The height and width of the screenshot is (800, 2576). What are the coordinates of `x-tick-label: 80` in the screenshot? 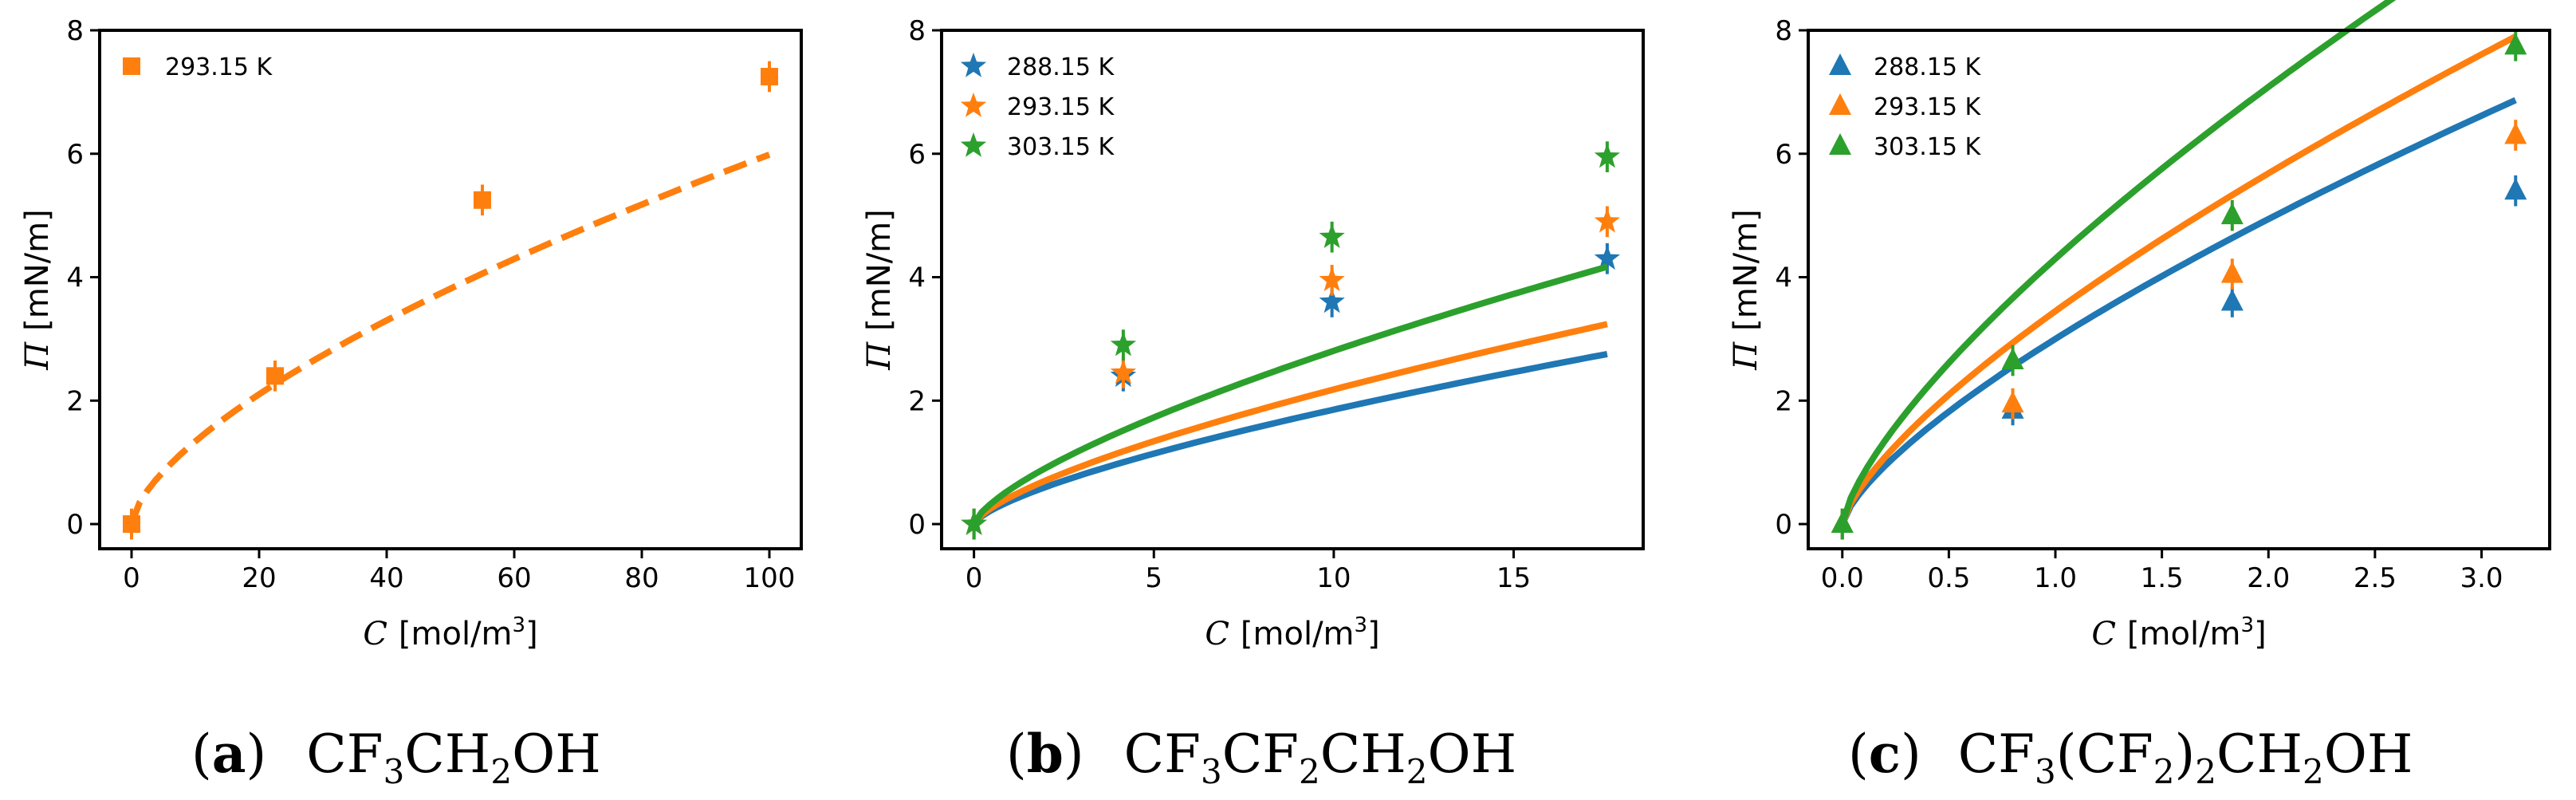 It's located at (641, 578).